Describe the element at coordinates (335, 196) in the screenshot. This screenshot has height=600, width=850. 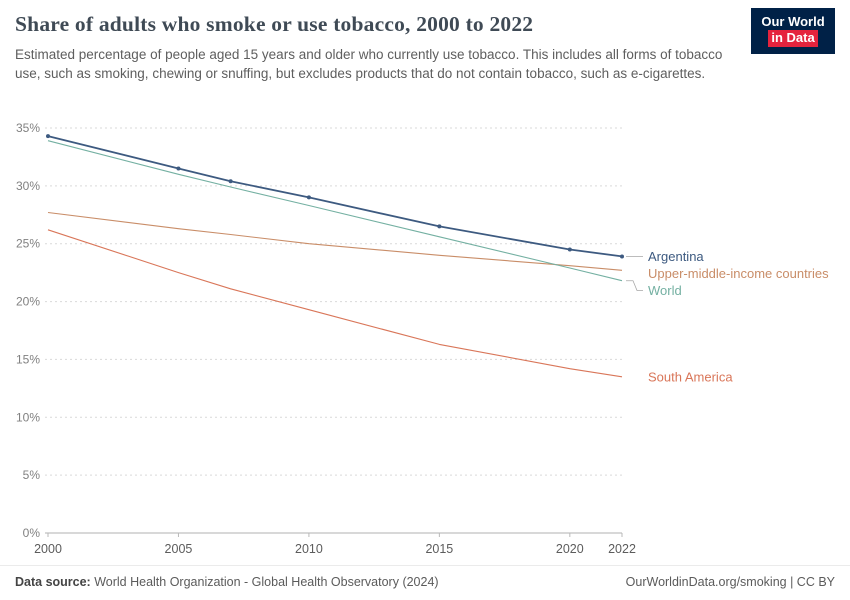
I see `series-line-argentina` at that location.